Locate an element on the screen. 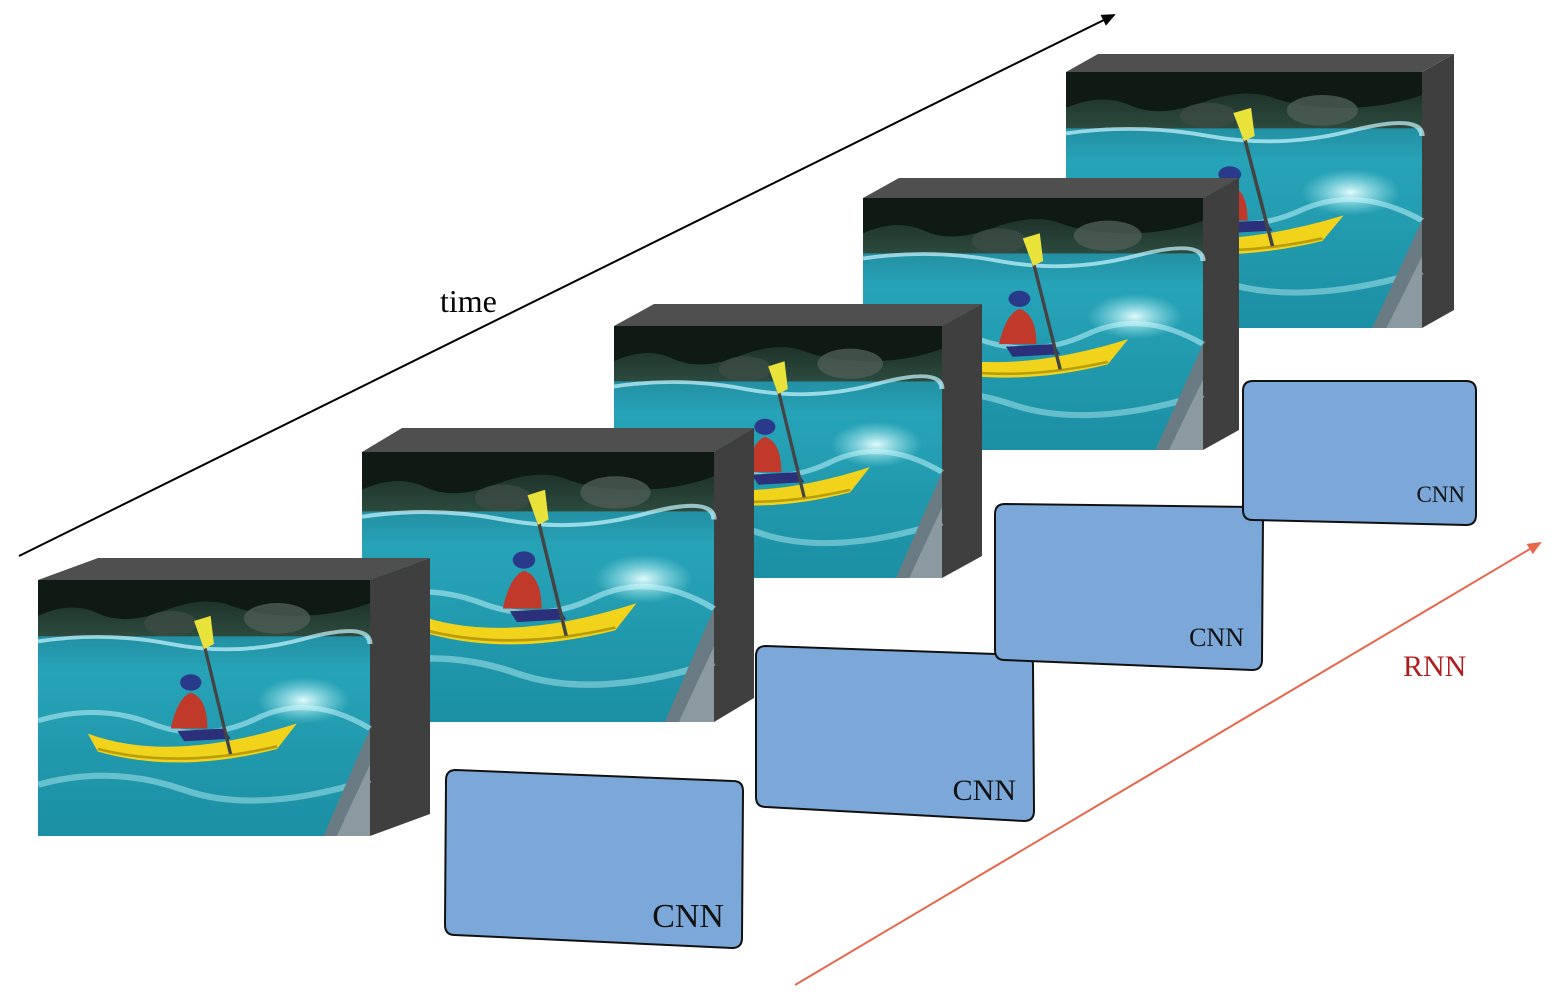 The width and height of the screenshot is (1555, 997). rnn-label: RNN is located at coordinates (1434, 666).